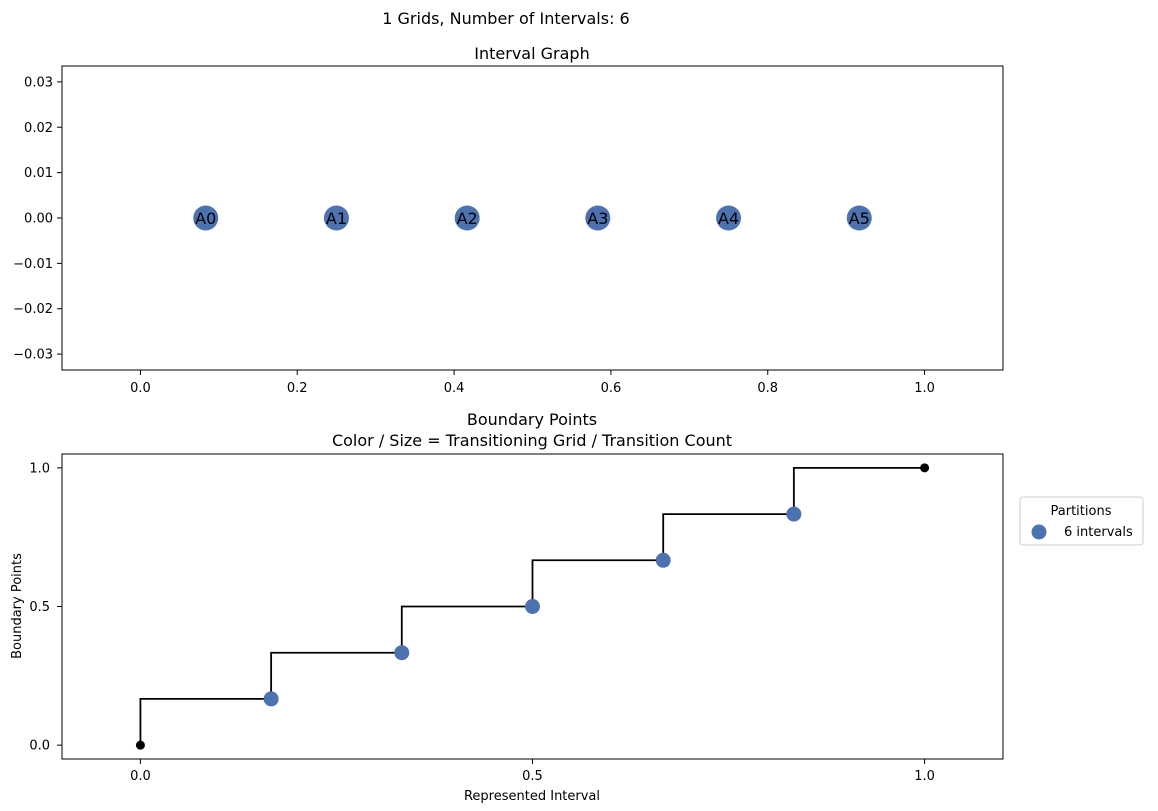  I want to click on legend-box, so click(1081, 521).